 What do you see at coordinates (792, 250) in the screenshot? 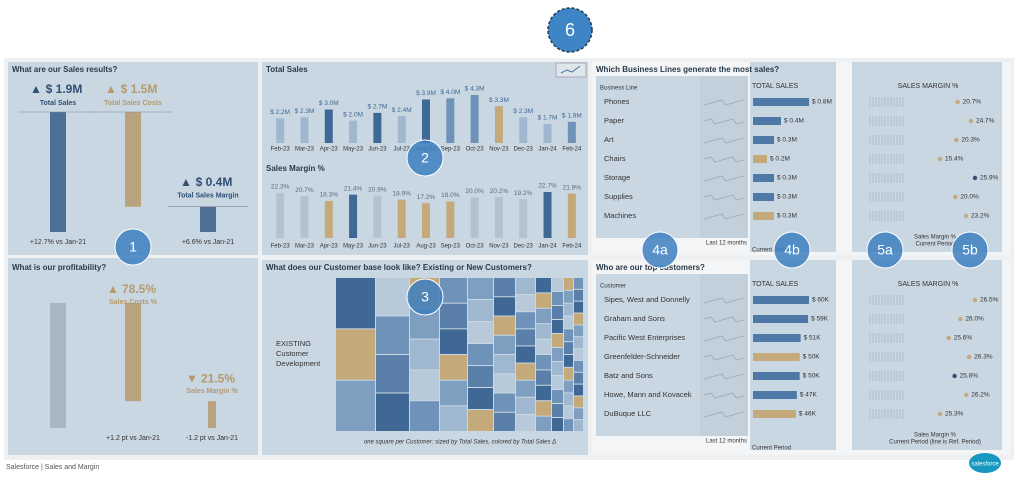
I see `badge-label: 4b` at bounding box center [792, 250].